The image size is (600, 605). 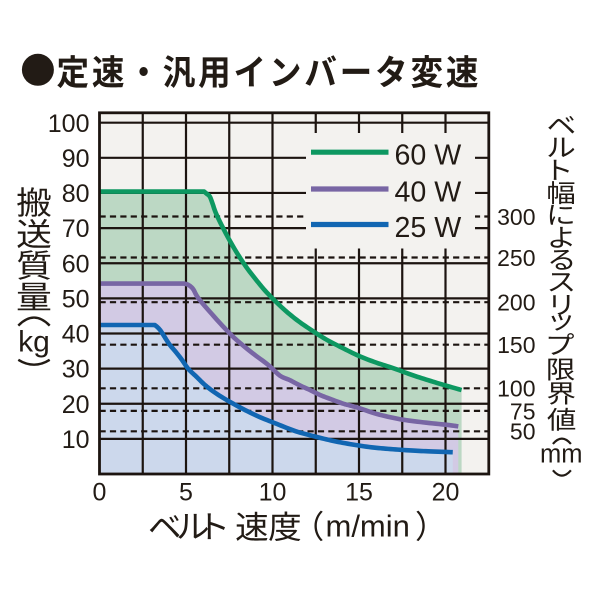 I want to click on svg-text: 15, so click(x=359, y=492).